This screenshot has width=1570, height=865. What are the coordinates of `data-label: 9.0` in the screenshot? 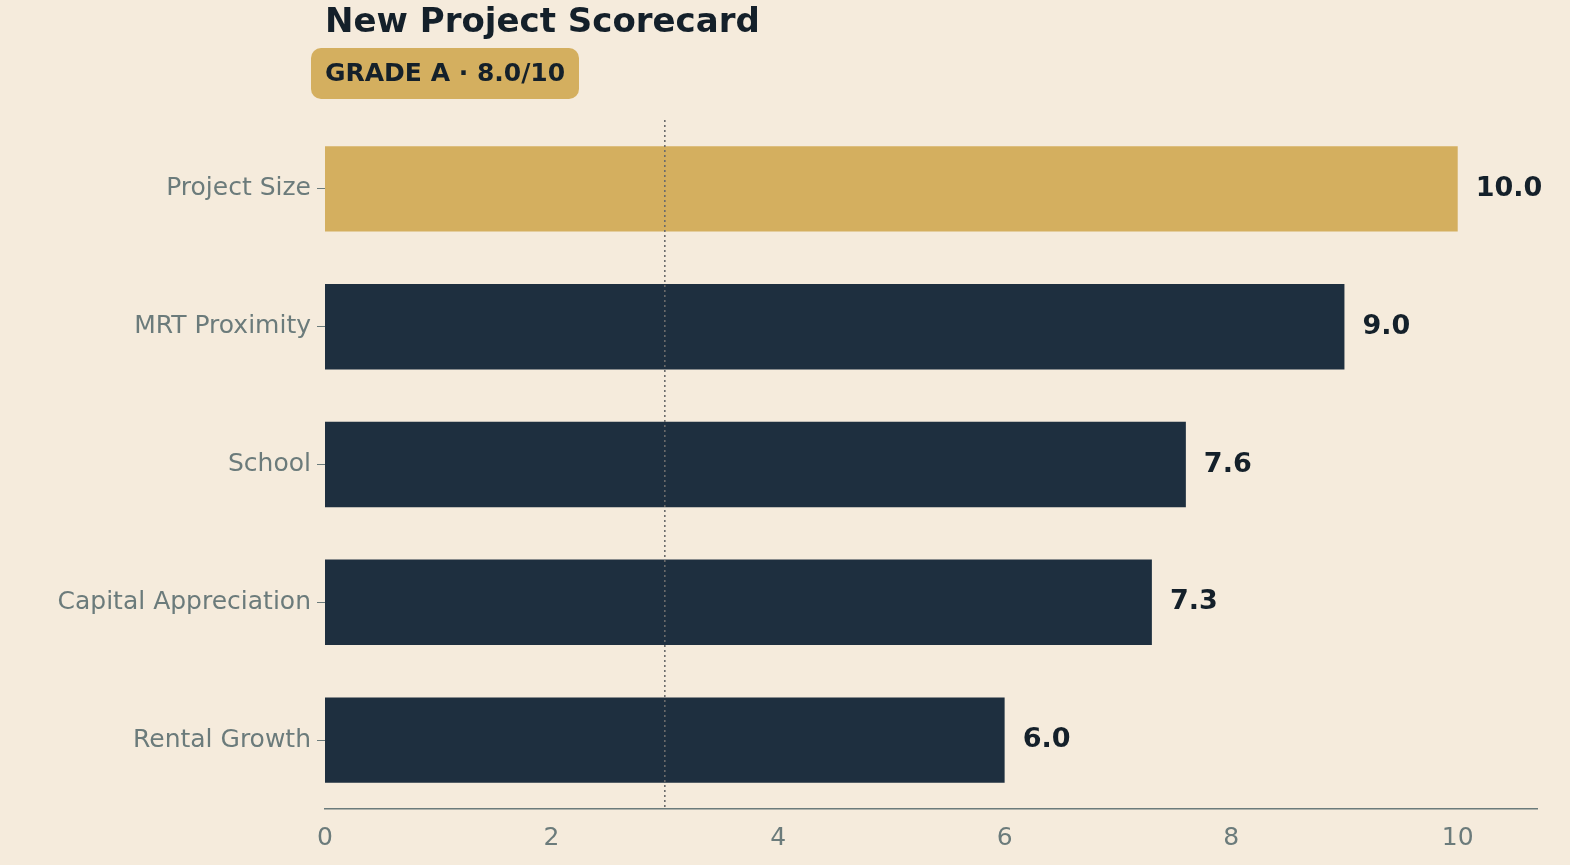 It's located at (1386, 324).